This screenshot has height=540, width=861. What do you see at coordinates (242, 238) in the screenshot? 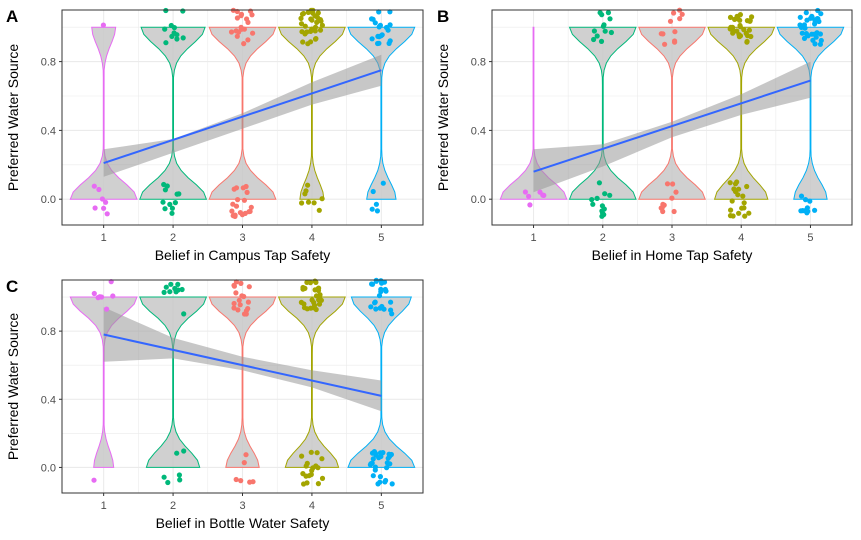
I see `x-tick-label: 3` at bounding box center [242, 238].